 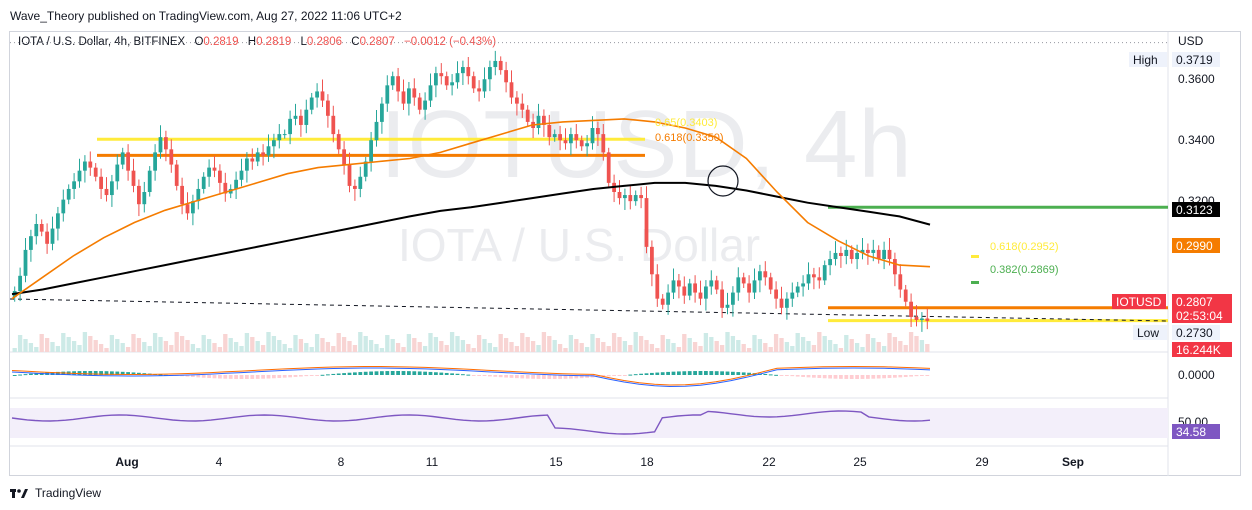 I want to click on x-tick-label: 22, so click(x=769, y=462).